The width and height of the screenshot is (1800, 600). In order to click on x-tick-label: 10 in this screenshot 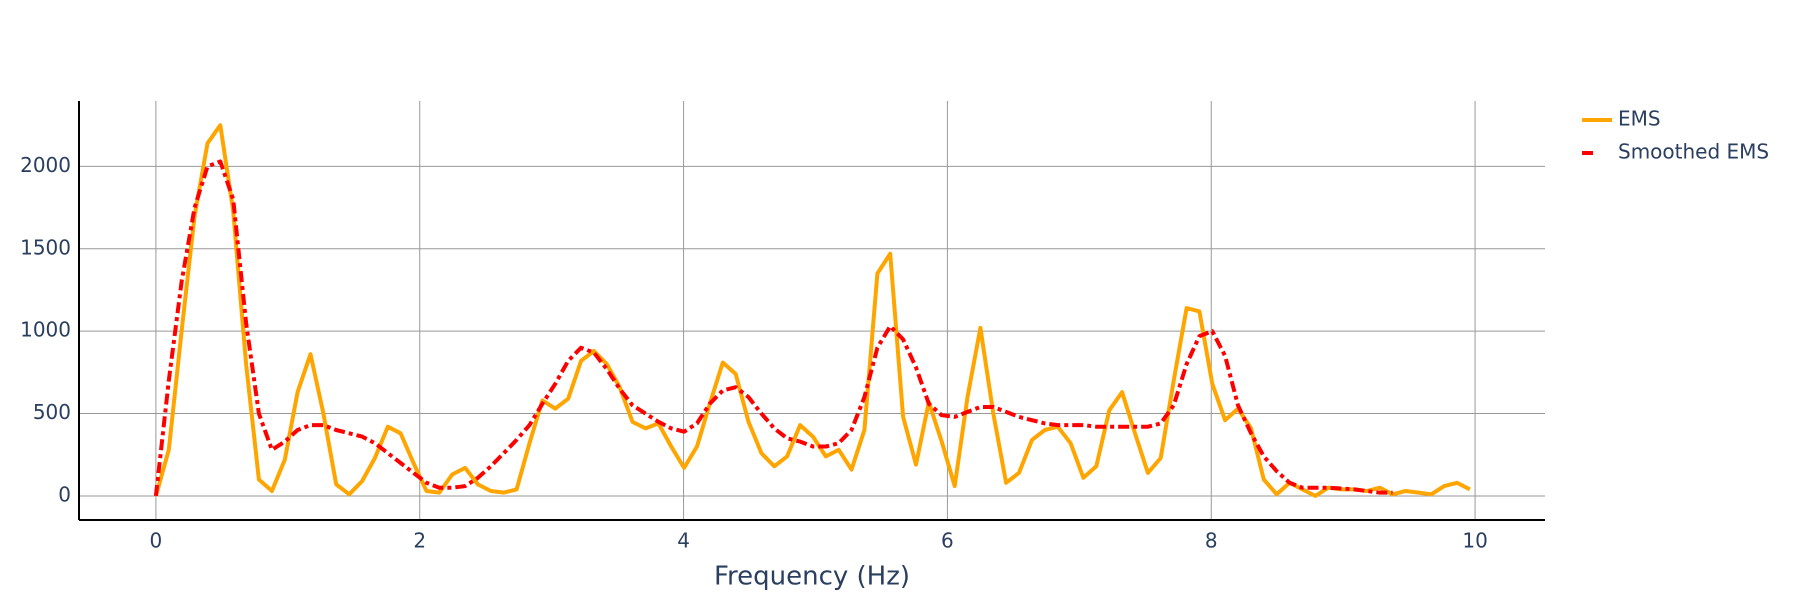, I will do `click(1474, 541)`.